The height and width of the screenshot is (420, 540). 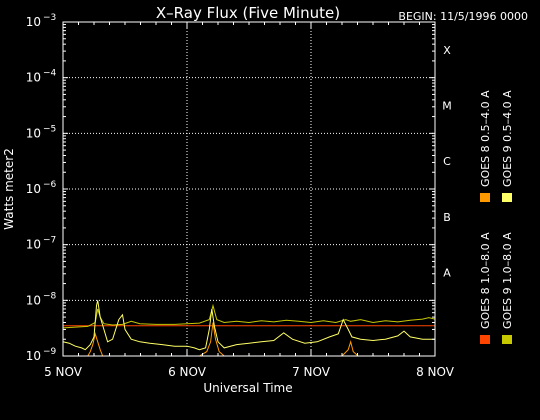 What do you see at coordinates (9, 189) in the screenshot?
I see `y-axis-label: Watts meter2` at bounding box center [9, 189].